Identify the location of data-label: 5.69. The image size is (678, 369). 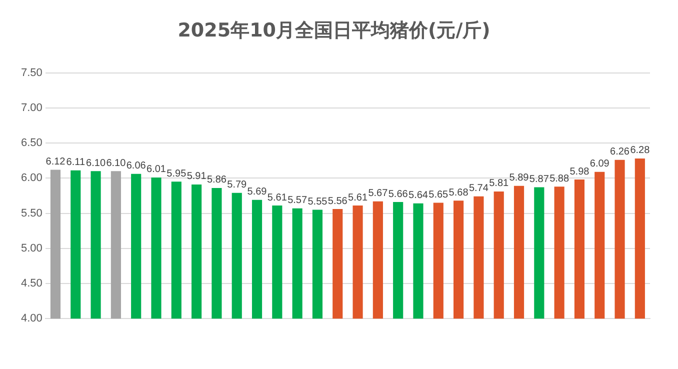
(257, 192).